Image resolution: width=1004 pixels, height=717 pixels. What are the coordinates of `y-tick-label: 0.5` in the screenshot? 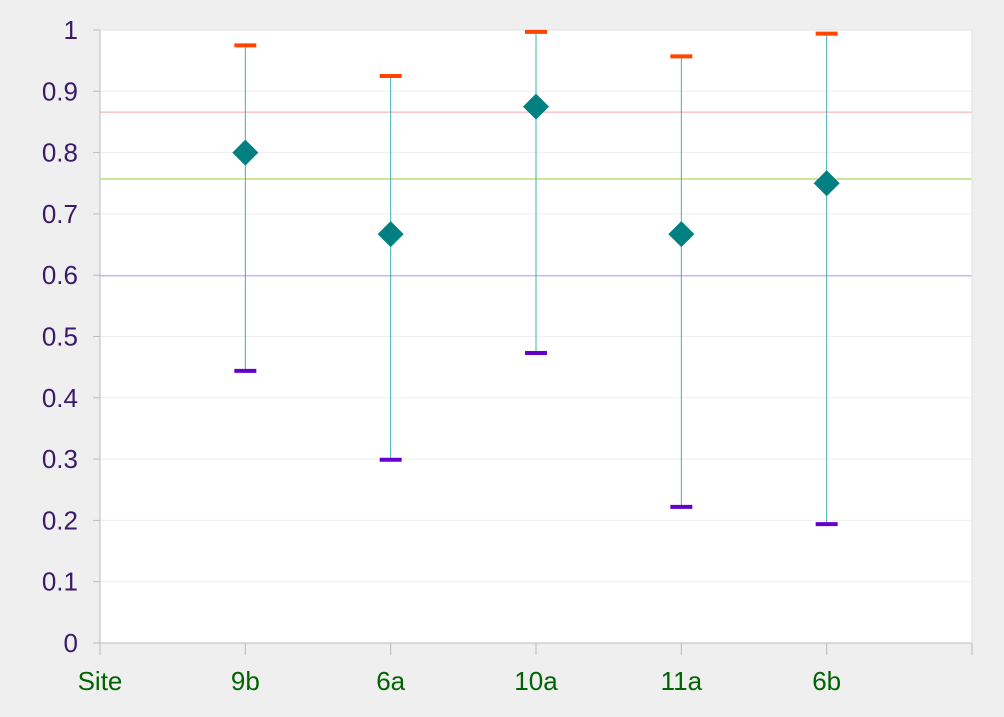 It's located at (60, 337).